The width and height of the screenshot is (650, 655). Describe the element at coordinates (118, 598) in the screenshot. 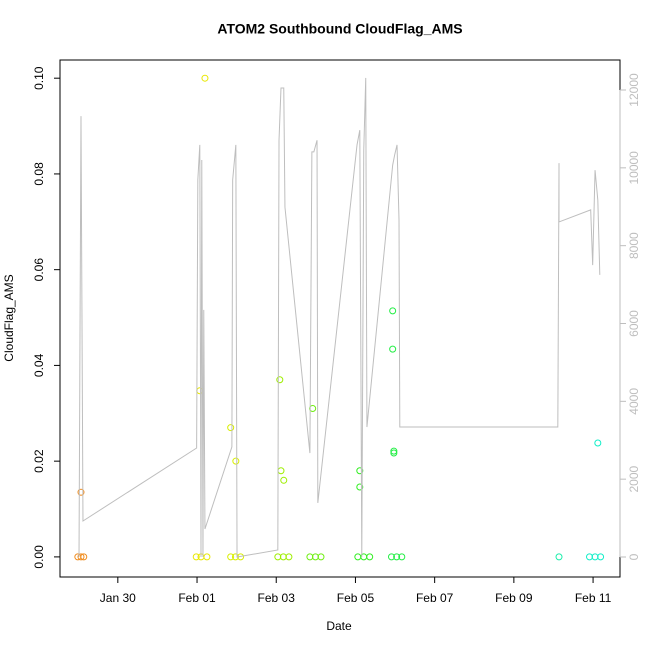

I see `x-tick-label: Jan 30` at that location.